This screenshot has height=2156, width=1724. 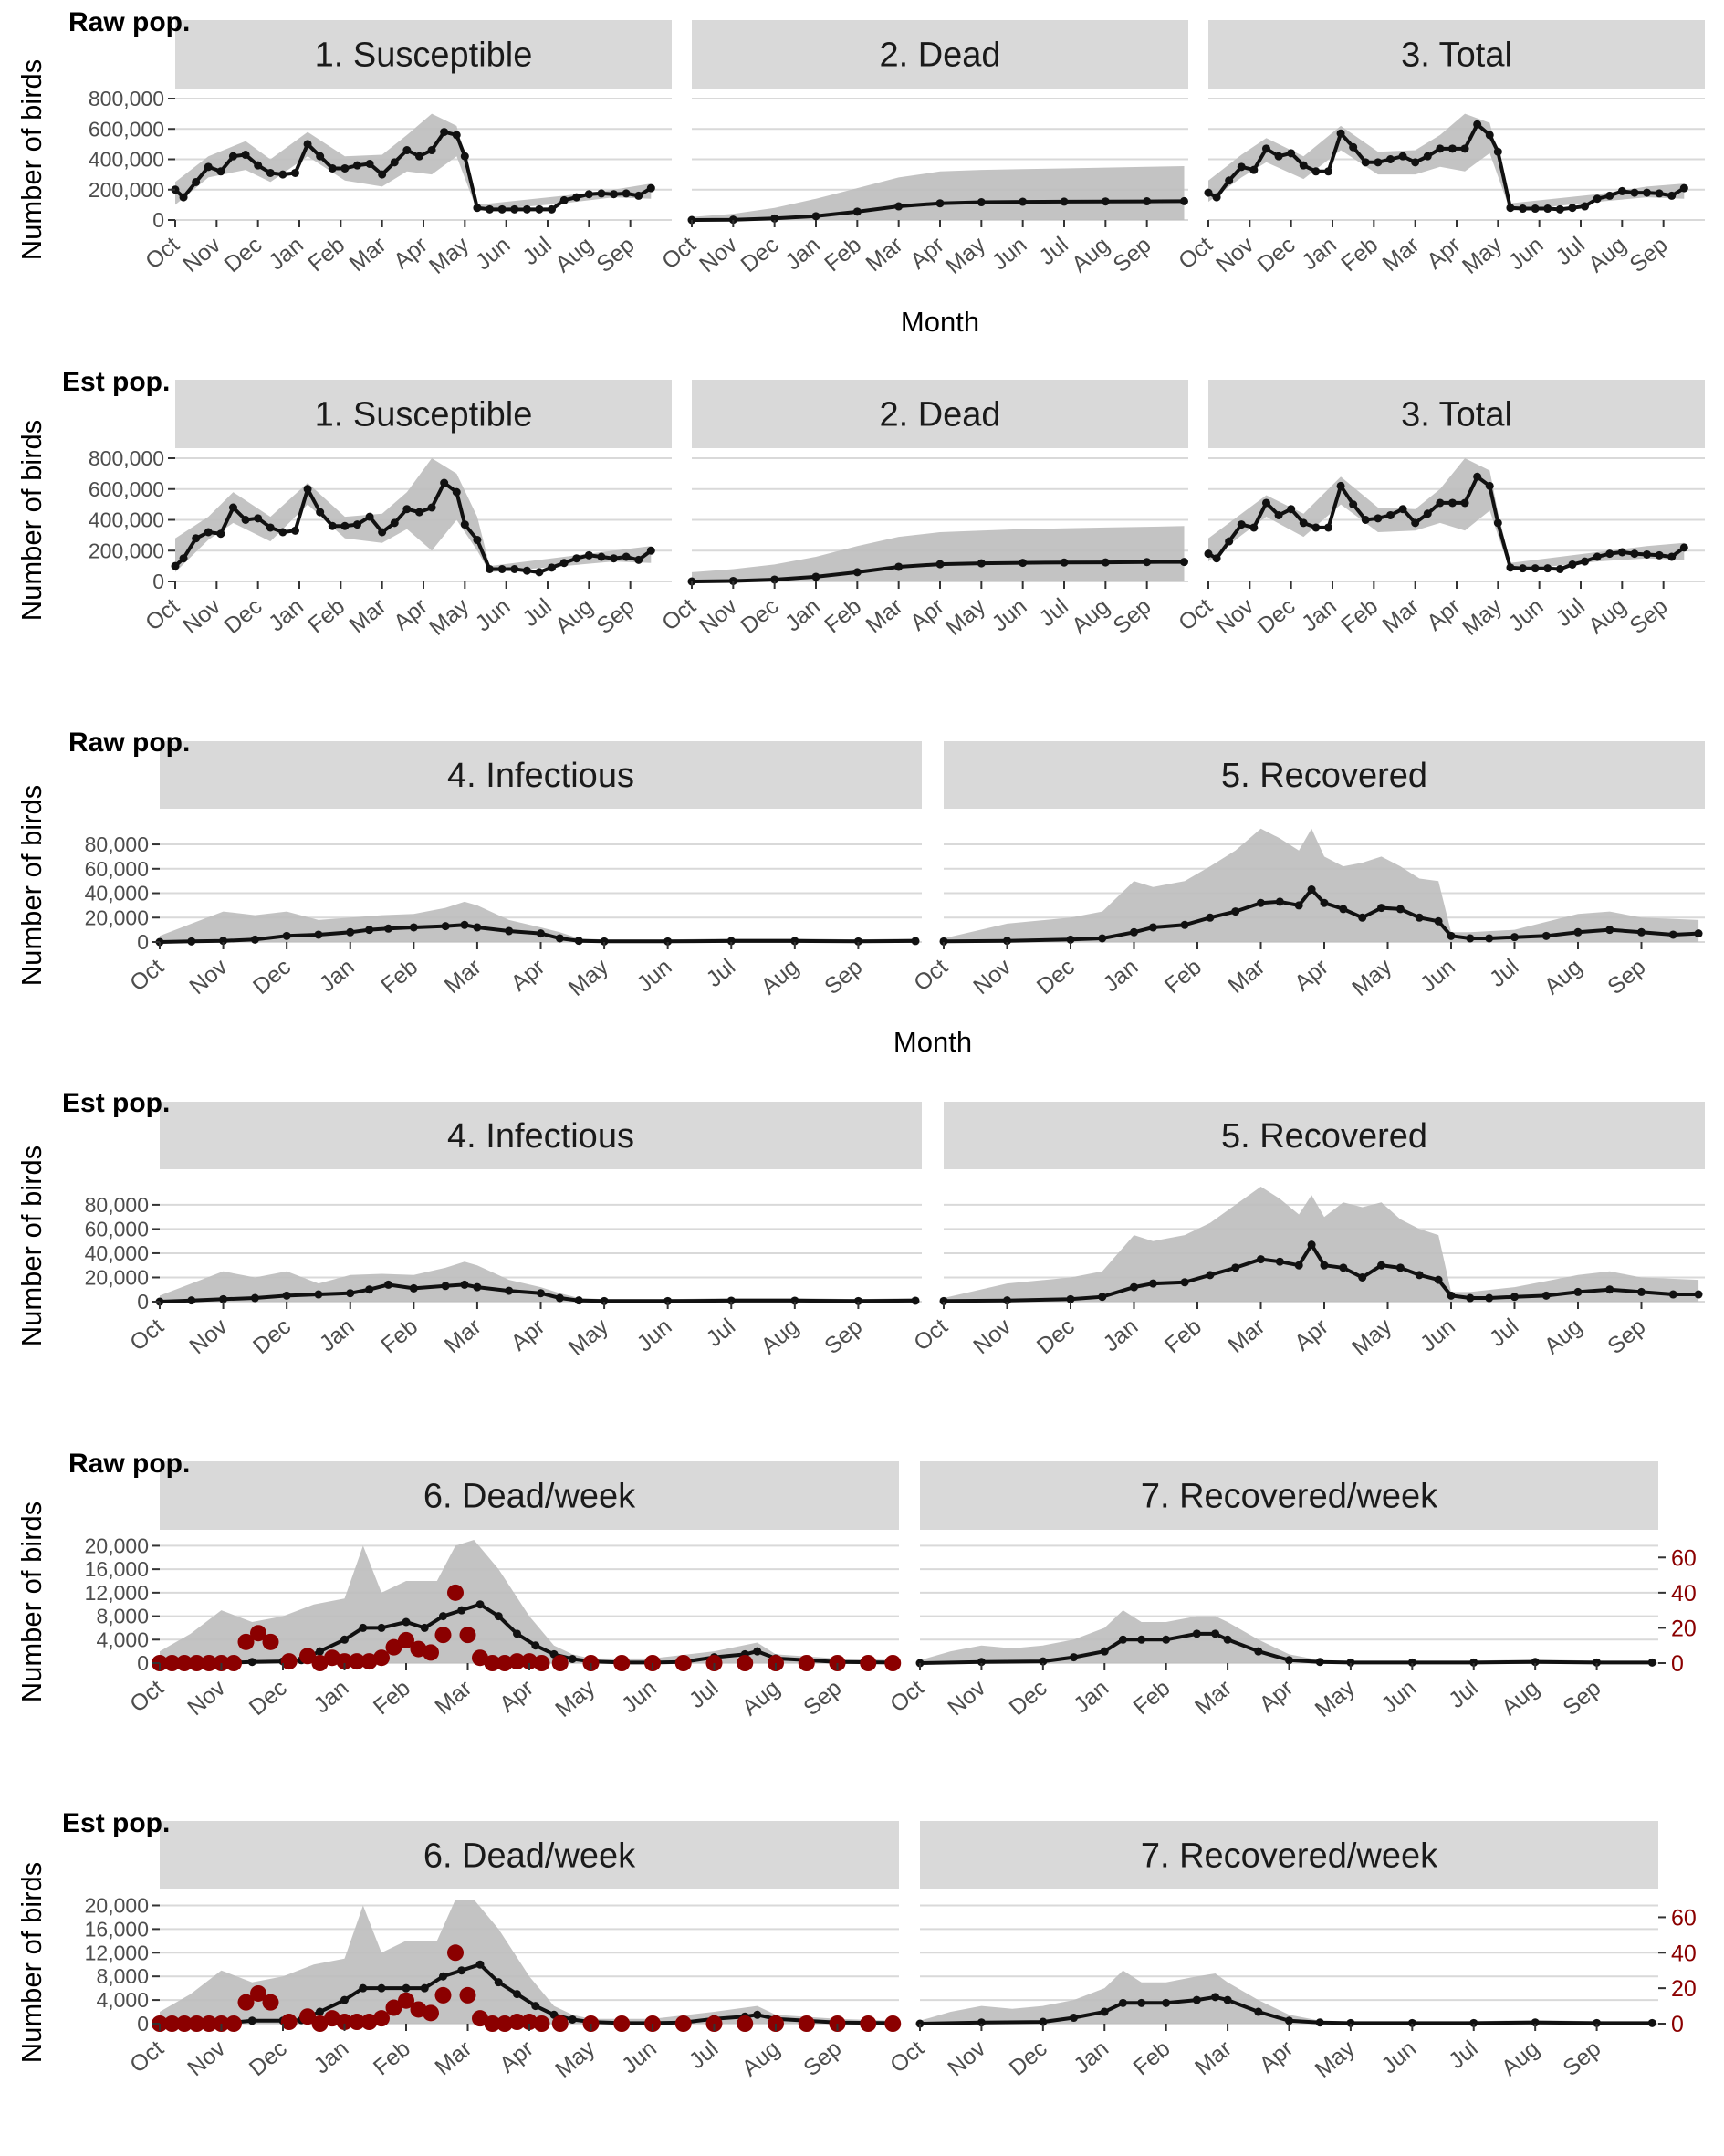 I want to click on x-tick-label: Jan, so click(x=337, y=1335).